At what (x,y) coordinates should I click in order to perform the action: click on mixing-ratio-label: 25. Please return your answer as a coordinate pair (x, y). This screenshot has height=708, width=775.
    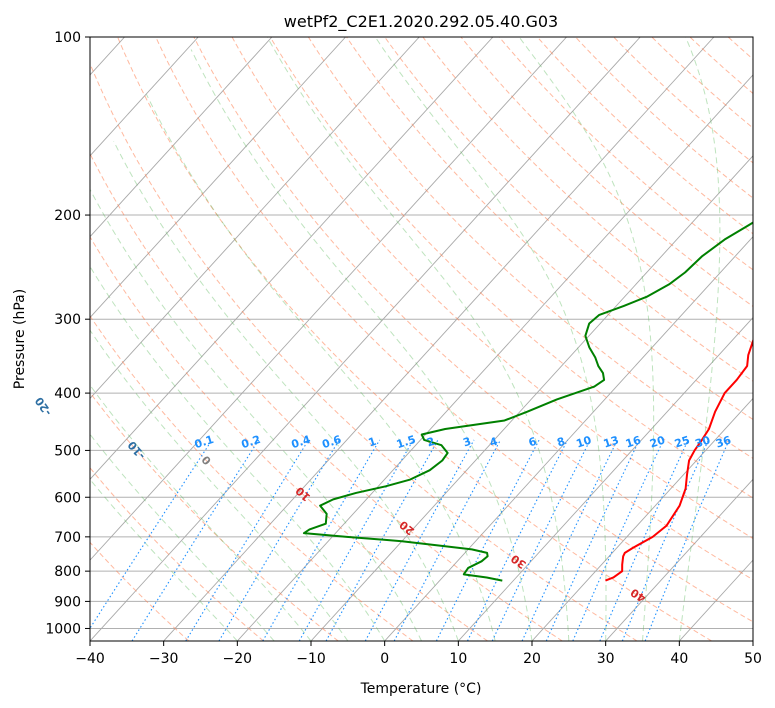
    Looking at the image, I should click on (682, 442).